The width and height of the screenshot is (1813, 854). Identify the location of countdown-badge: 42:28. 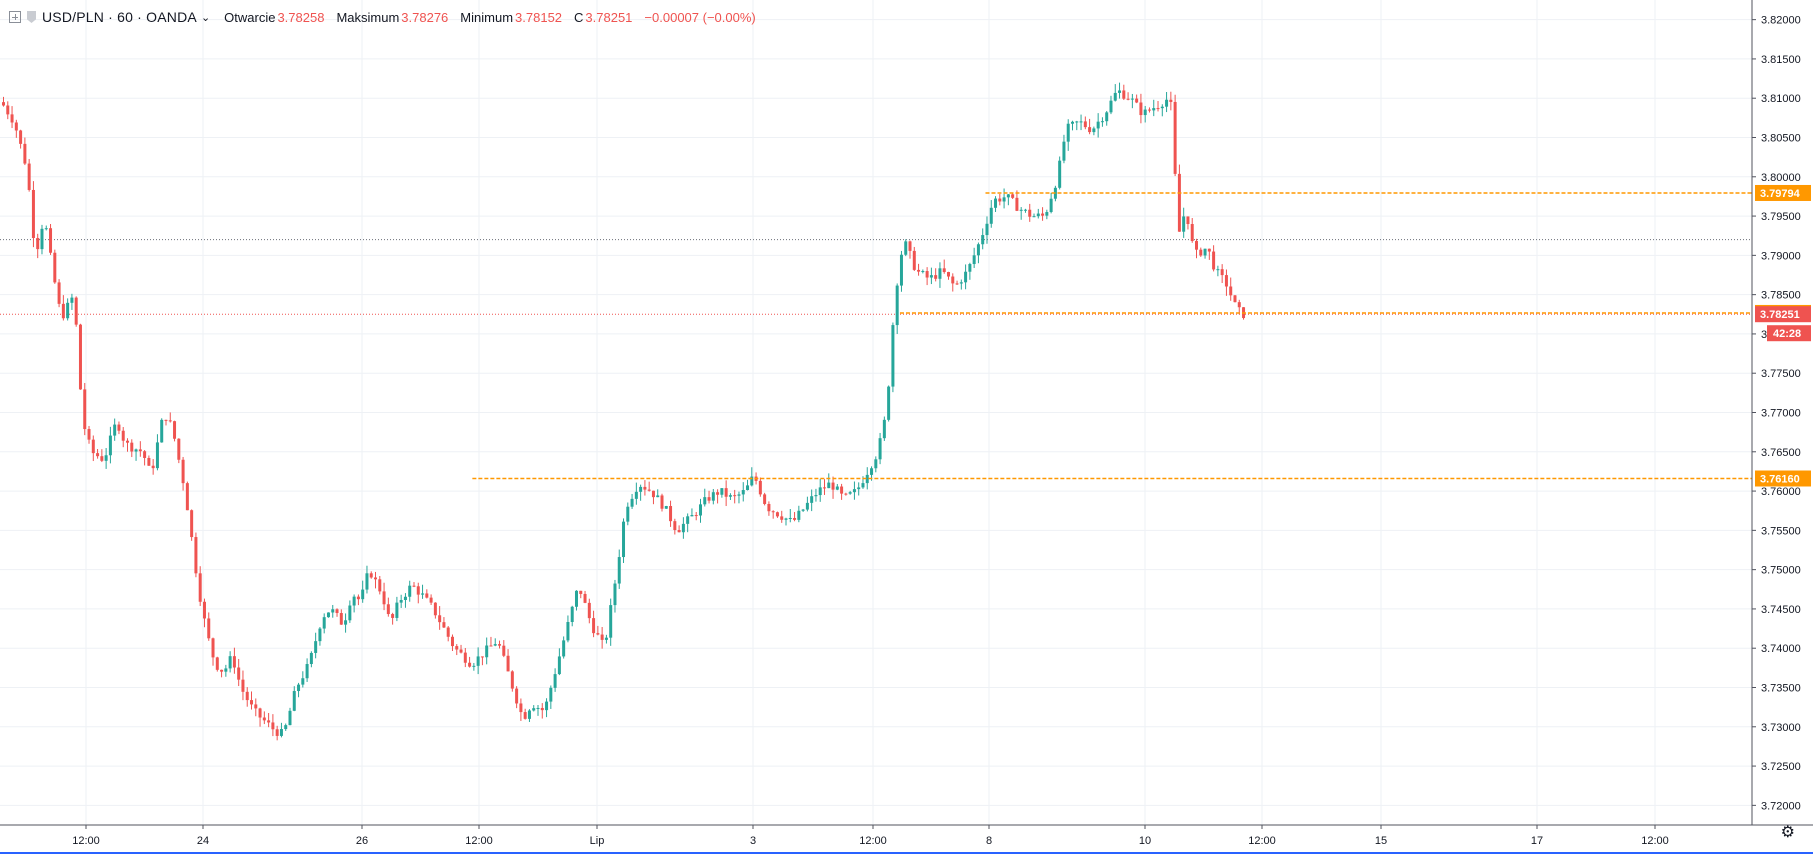
(1789, 333).